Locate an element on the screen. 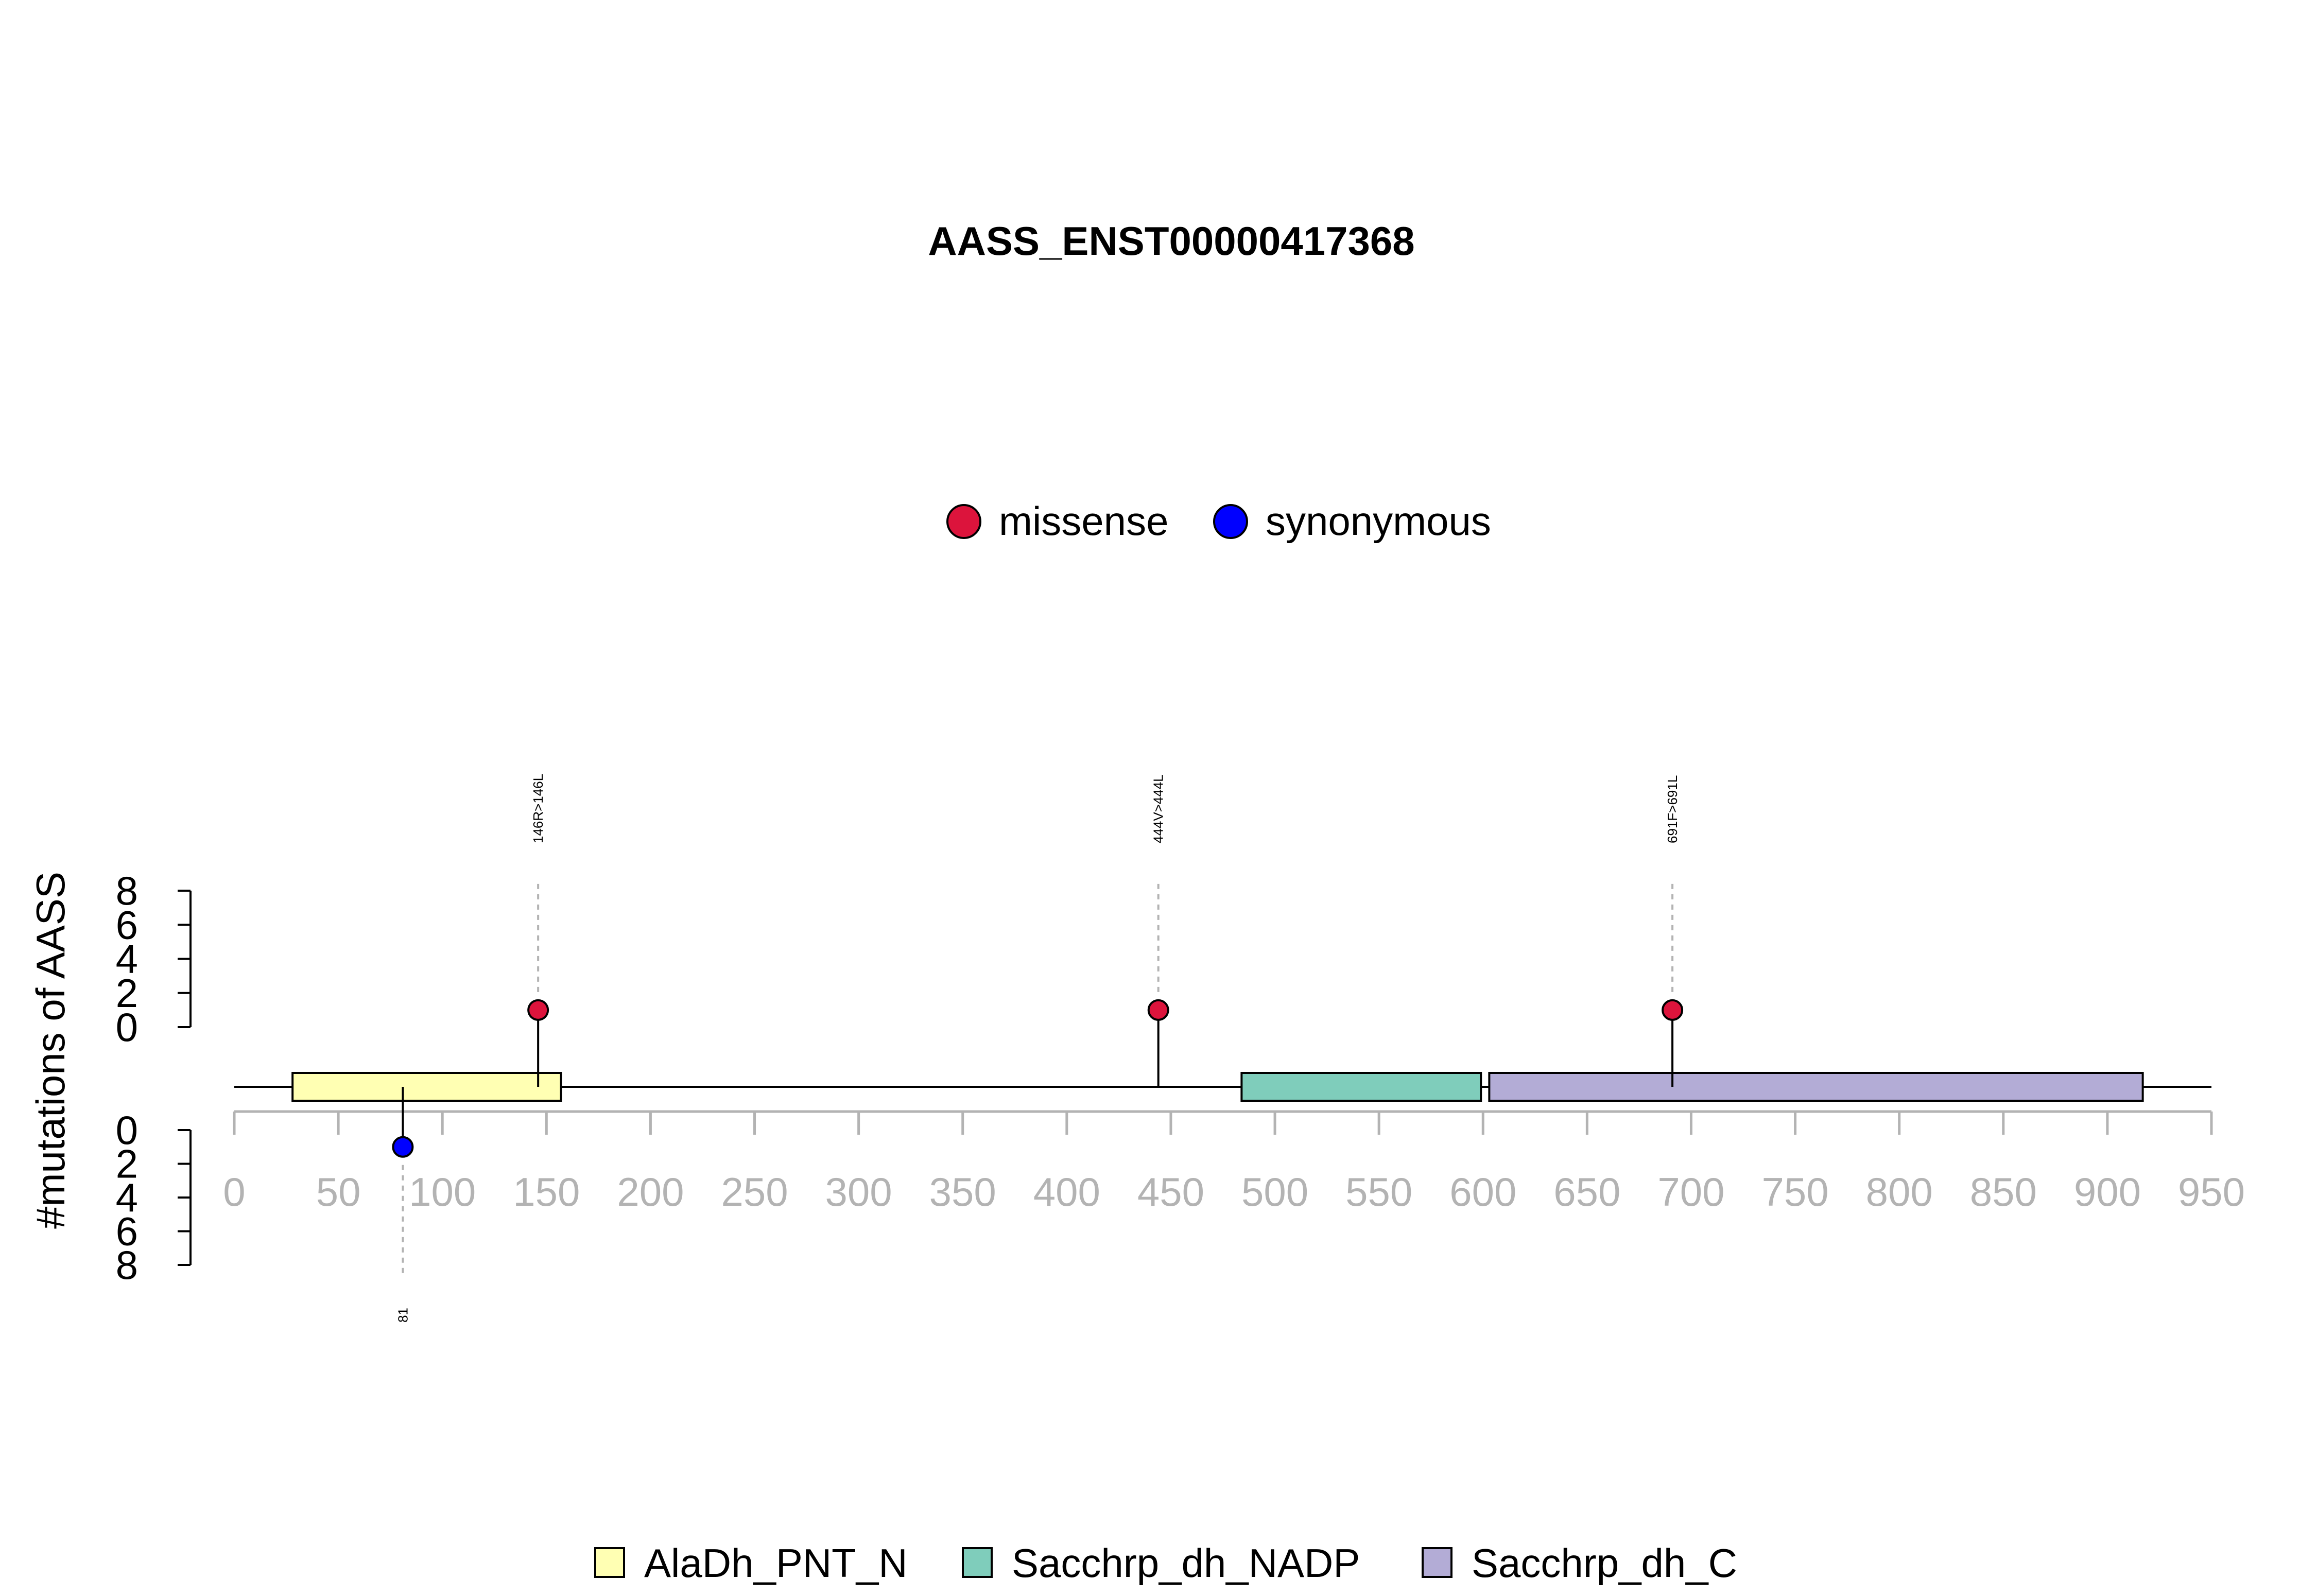 This screenshot has height=1596, width=2317. y-axis-top-tick-label: 0 is located at coordinates (127, 1027).